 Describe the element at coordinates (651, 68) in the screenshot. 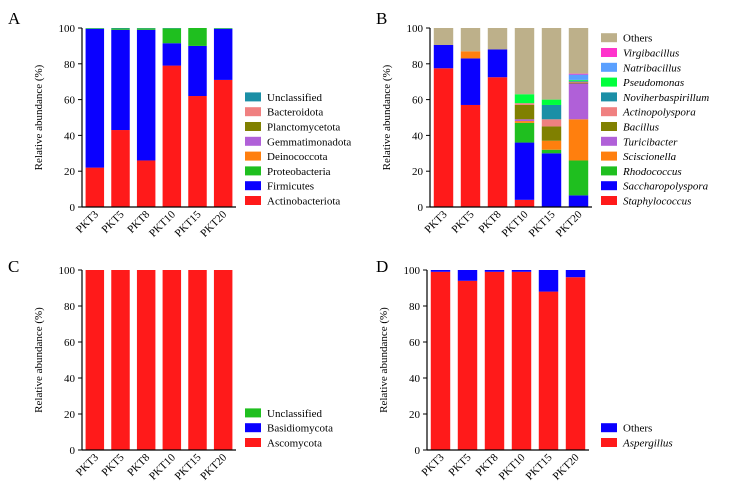

I see `legend-label: Natribacillus` at that location.